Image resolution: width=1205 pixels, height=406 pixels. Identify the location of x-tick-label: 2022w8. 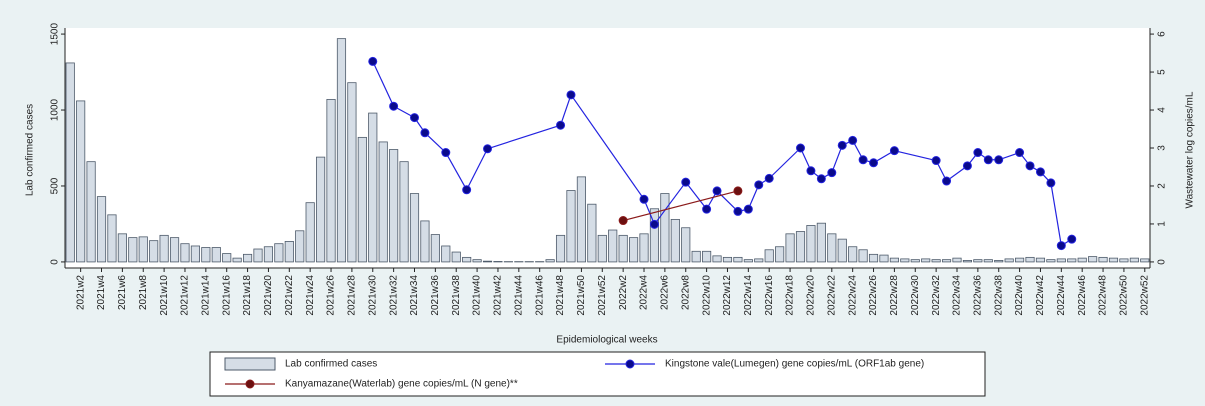
(685, 292).